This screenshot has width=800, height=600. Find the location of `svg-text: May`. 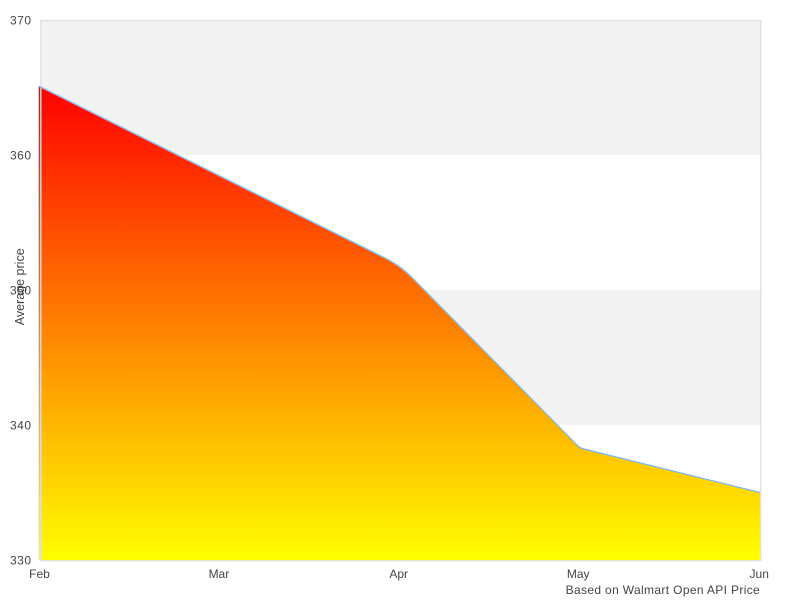

svg-text: May is located at coordinates (578, 574).